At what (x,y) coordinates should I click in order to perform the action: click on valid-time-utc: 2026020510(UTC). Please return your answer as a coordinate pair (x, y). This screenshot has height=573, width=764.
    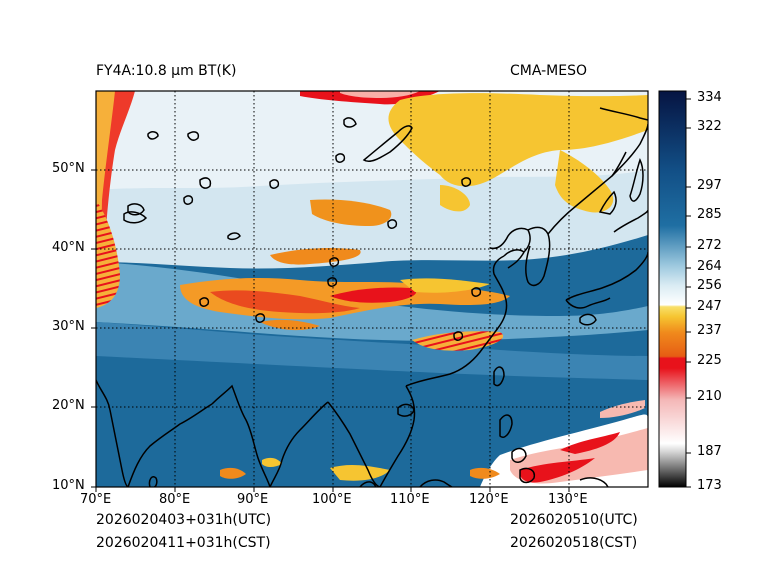
    Looking at the image, I should click on (574, 520).